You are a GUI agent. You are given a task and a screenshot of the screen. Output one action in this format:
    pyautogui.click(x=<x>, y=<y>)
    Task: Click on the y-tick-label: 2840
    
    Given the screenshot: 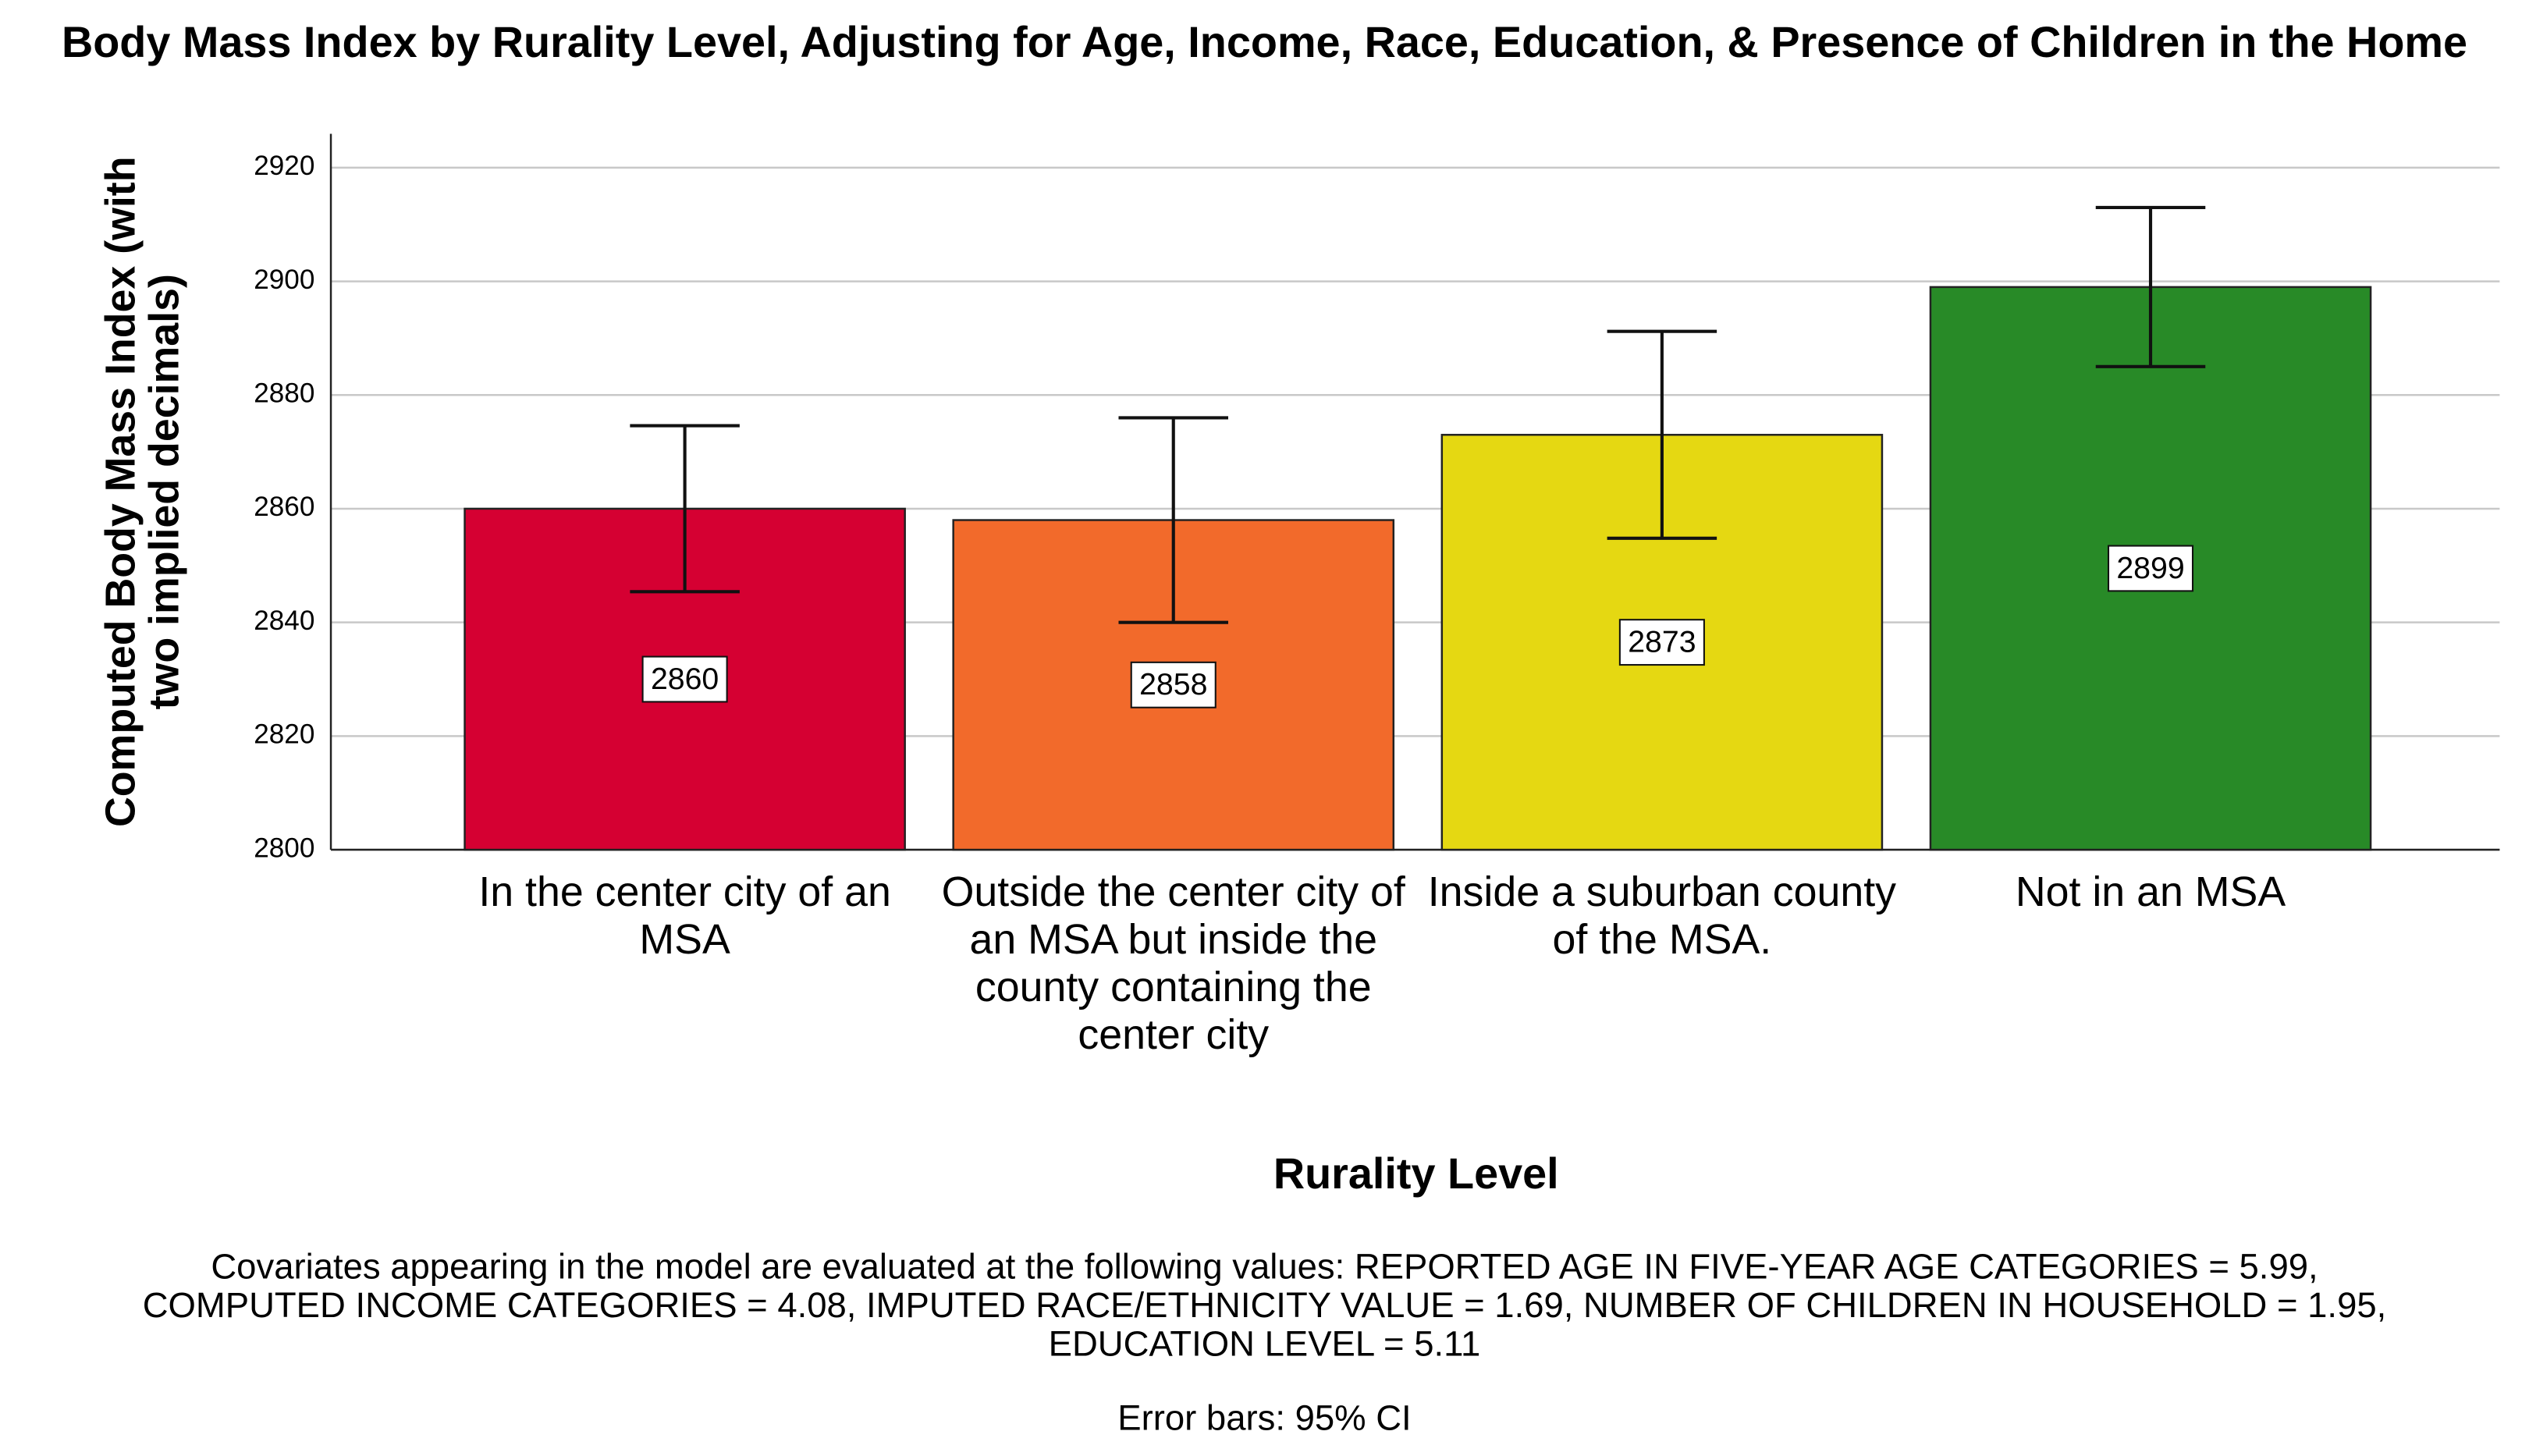 What is the action you would take?
    pyautogui.click(x=284, y=621)
    